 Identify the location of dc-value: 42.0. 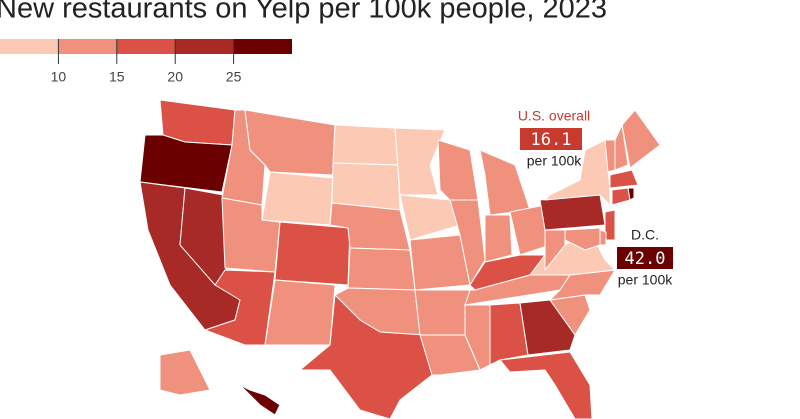
(645, 259).